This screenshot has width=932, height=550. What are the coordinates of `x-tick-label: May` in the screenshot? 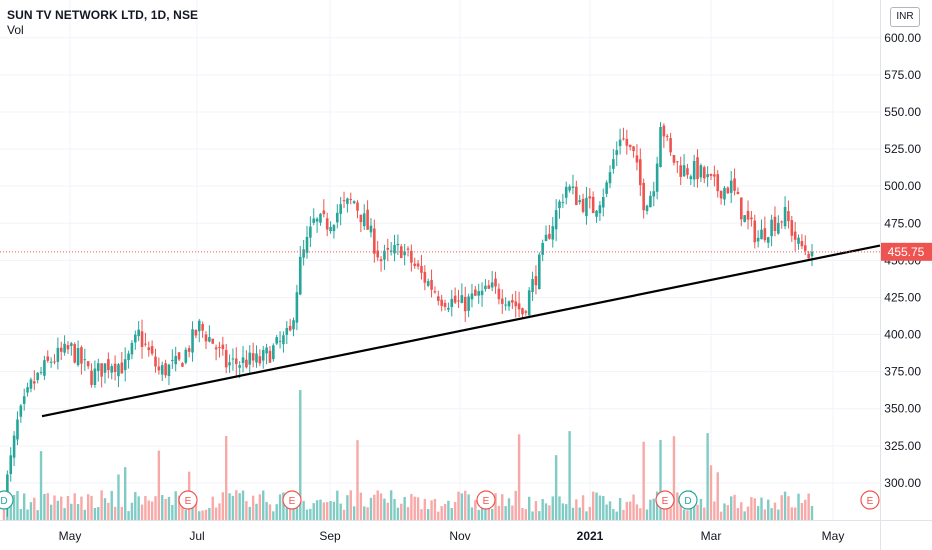 It's located at (70, 536).